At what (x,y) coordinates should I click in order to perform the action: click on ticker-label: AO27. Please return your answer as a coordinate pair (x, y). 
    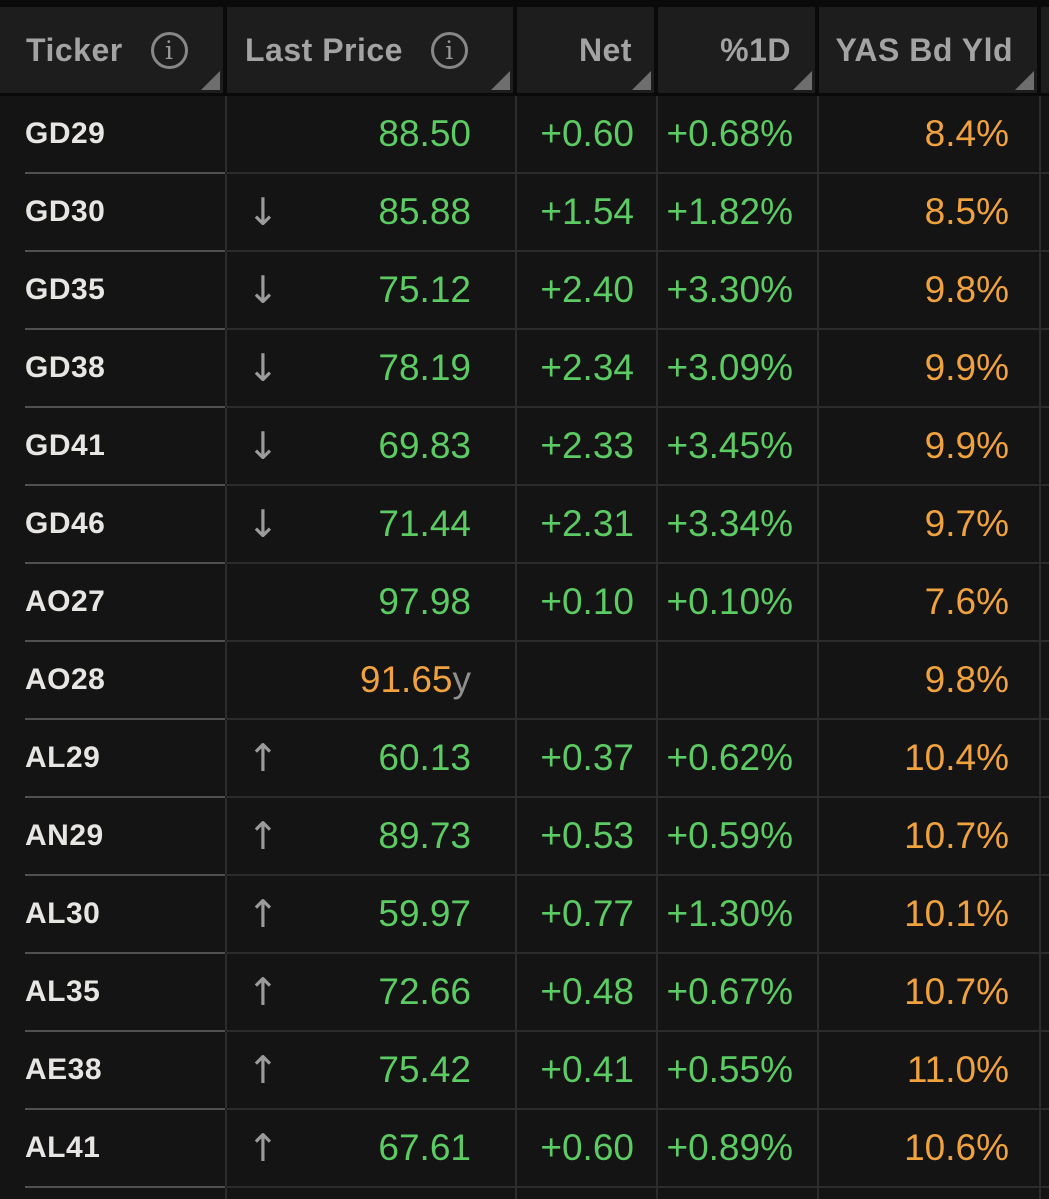
    Looking at the image, I should click on (65, 601).